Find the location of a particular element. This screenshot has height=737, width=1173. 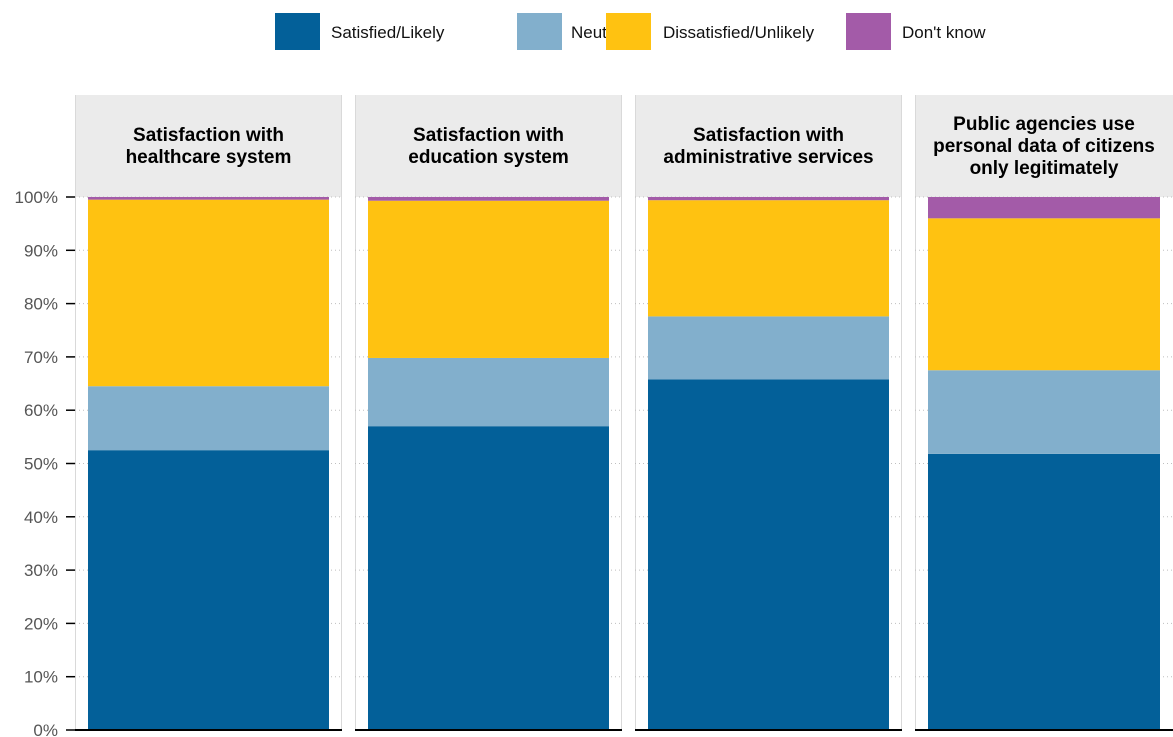

panel-title-line: education system is located at coordinates (488, 157).